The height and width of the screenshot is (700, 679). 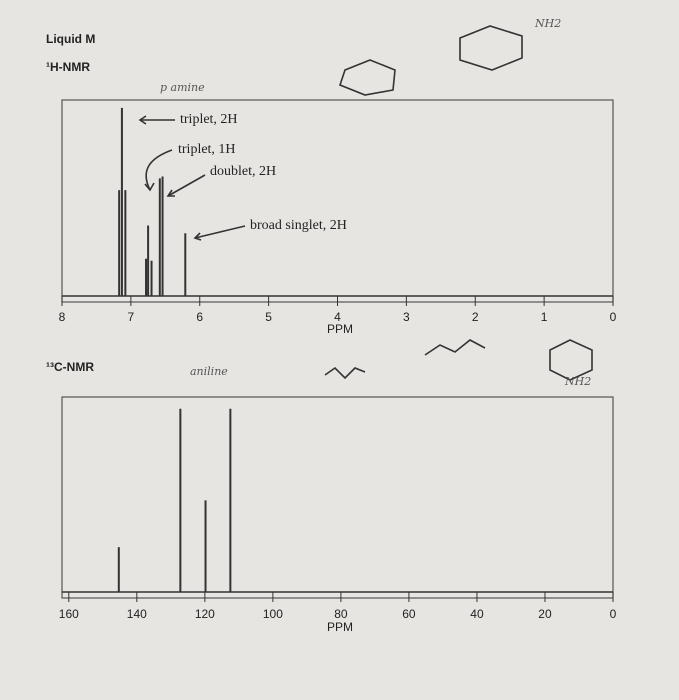 I want to click on x-tick-label: 3, so click(x=406, y=317).